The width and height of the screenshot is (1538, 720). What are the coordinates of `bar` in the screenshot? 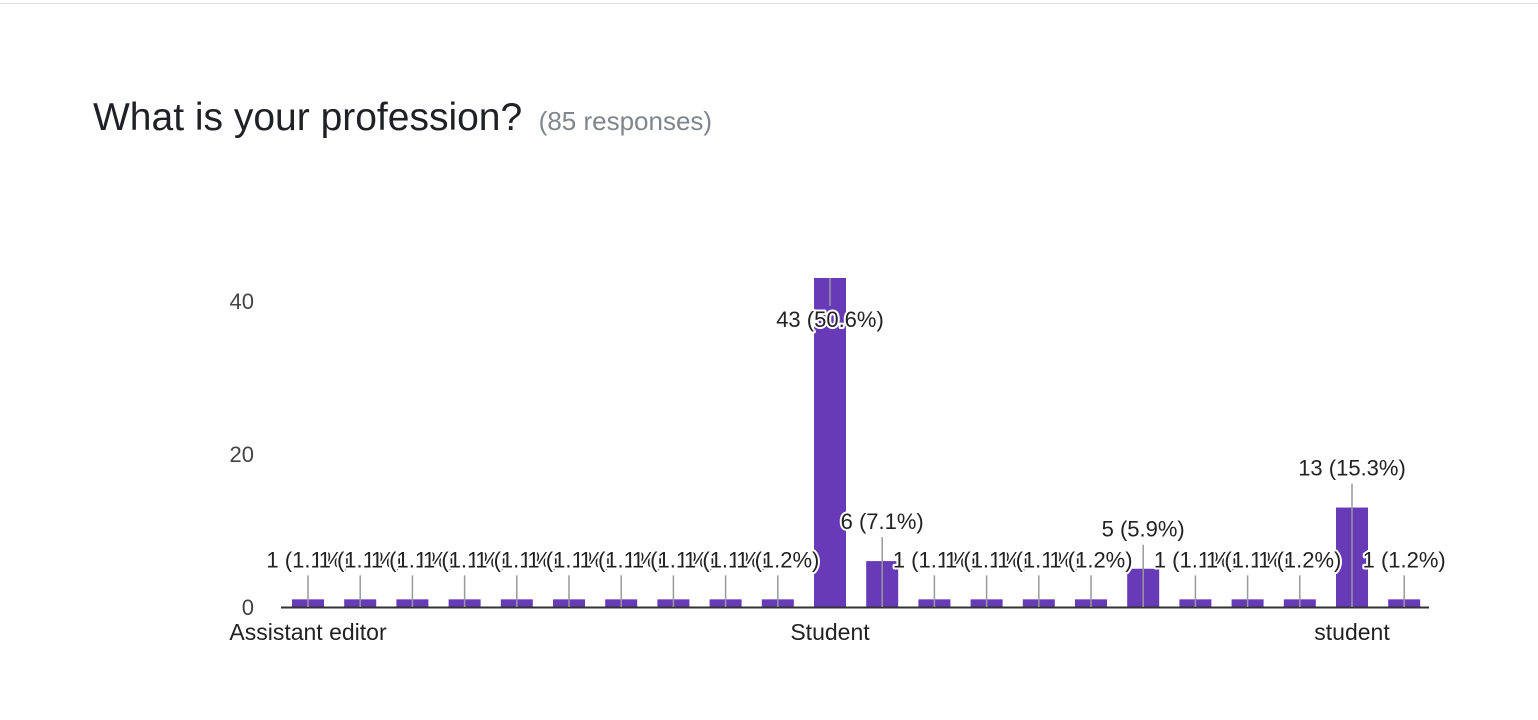 It's located at (830, 442).